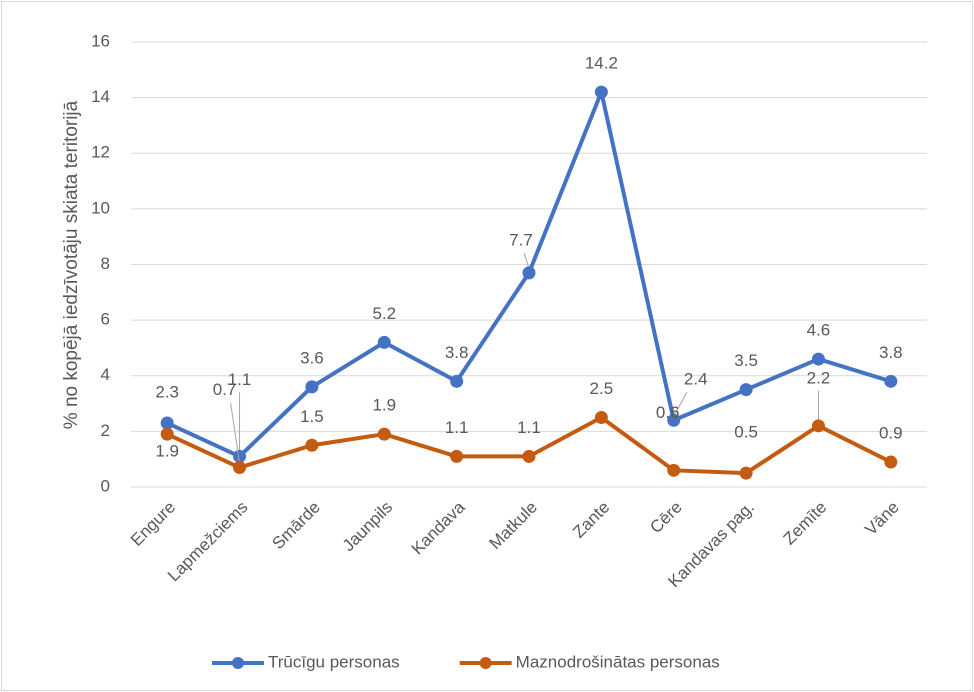 Image resolution: width=974 pixels, height=692 pixels. I want to click on data-label: 4.6, so click(819, 330).